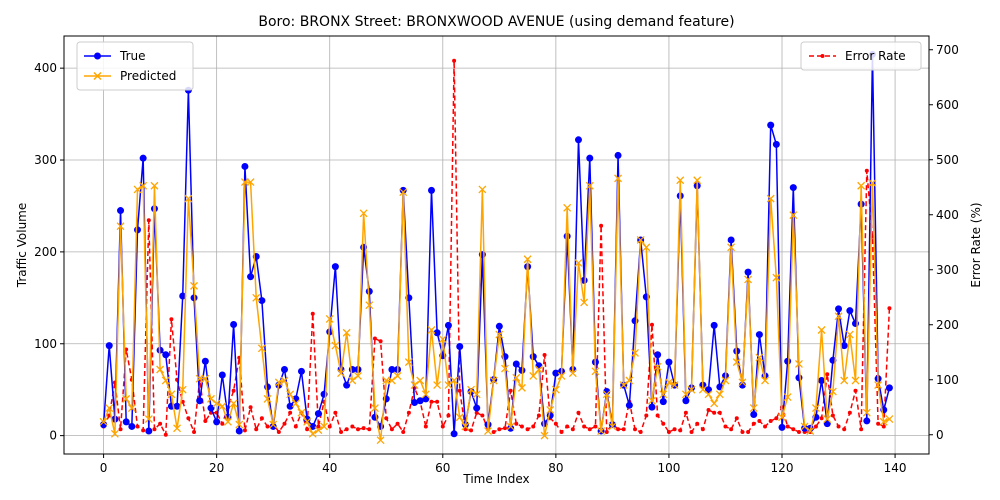 The width and height of the screenshot is (1000, 500). Describe the element at coordinates (947, 380) in the screenshot. I see `y2-tick-label: 100` at that location.